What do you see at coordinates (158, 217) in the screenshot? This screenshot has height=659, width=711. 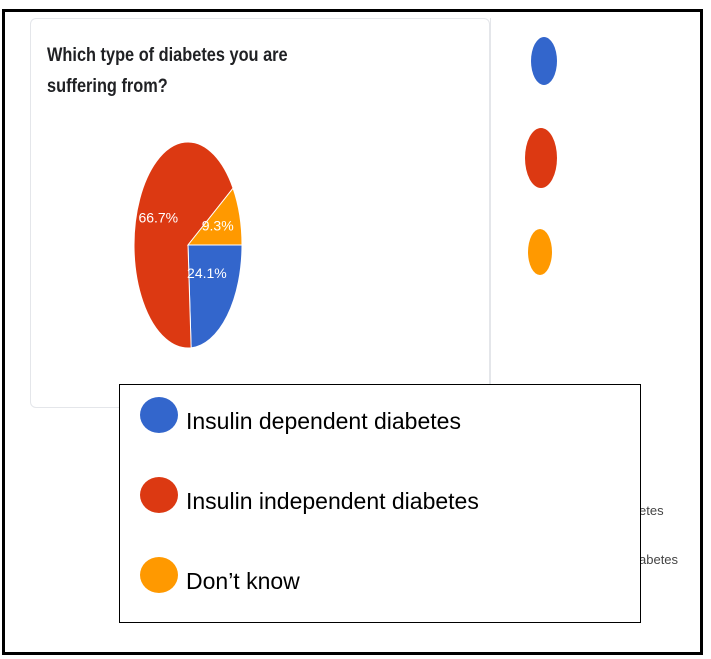 I see `pie-slice-label: 66.7%` at bounding box center [158, 217].